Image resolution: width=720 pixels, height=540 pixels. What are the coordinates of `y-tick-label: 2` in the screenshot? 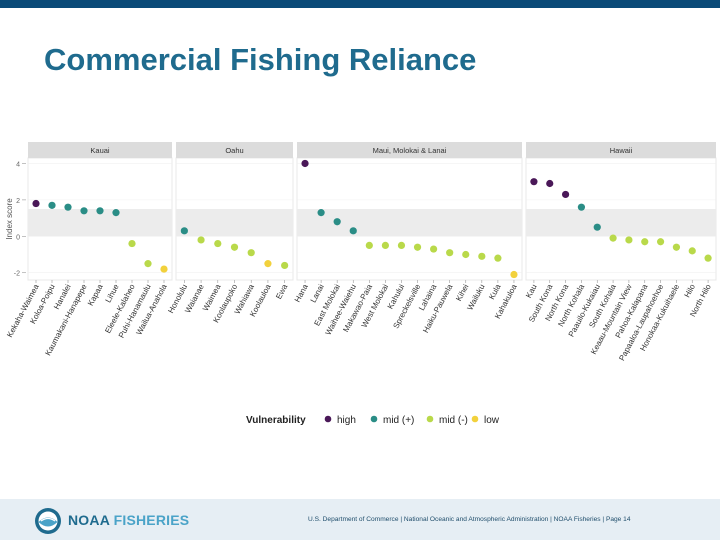 It's located at (18, 201).